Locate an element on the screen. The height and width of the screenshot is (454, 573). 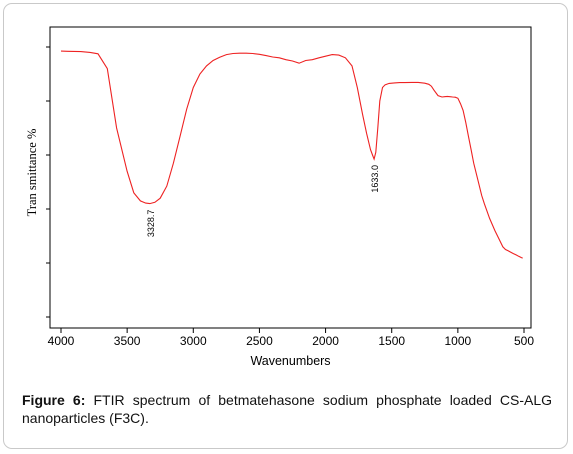
x-tick-label-4: 2000 is located at coordinates (325, 341).